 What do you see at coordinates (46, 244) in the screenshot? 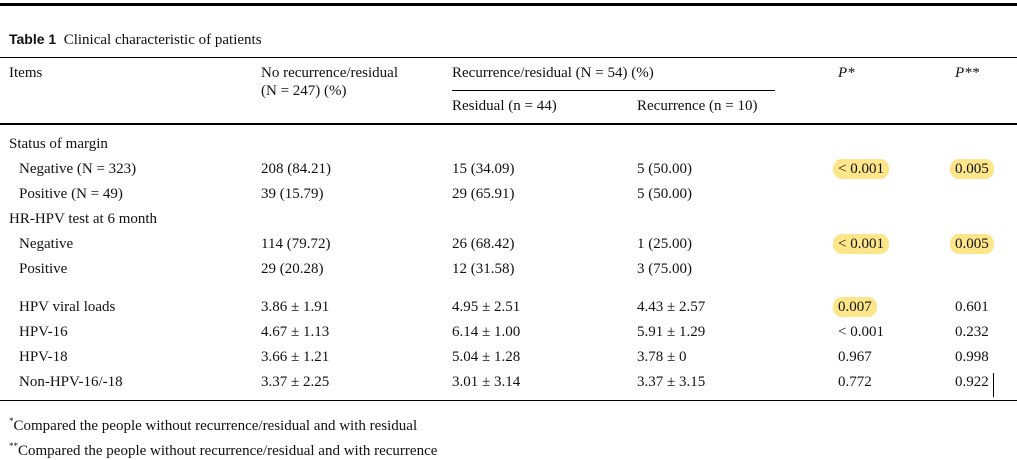
I see `row-label: Negative` at bounding box center [46, 244].